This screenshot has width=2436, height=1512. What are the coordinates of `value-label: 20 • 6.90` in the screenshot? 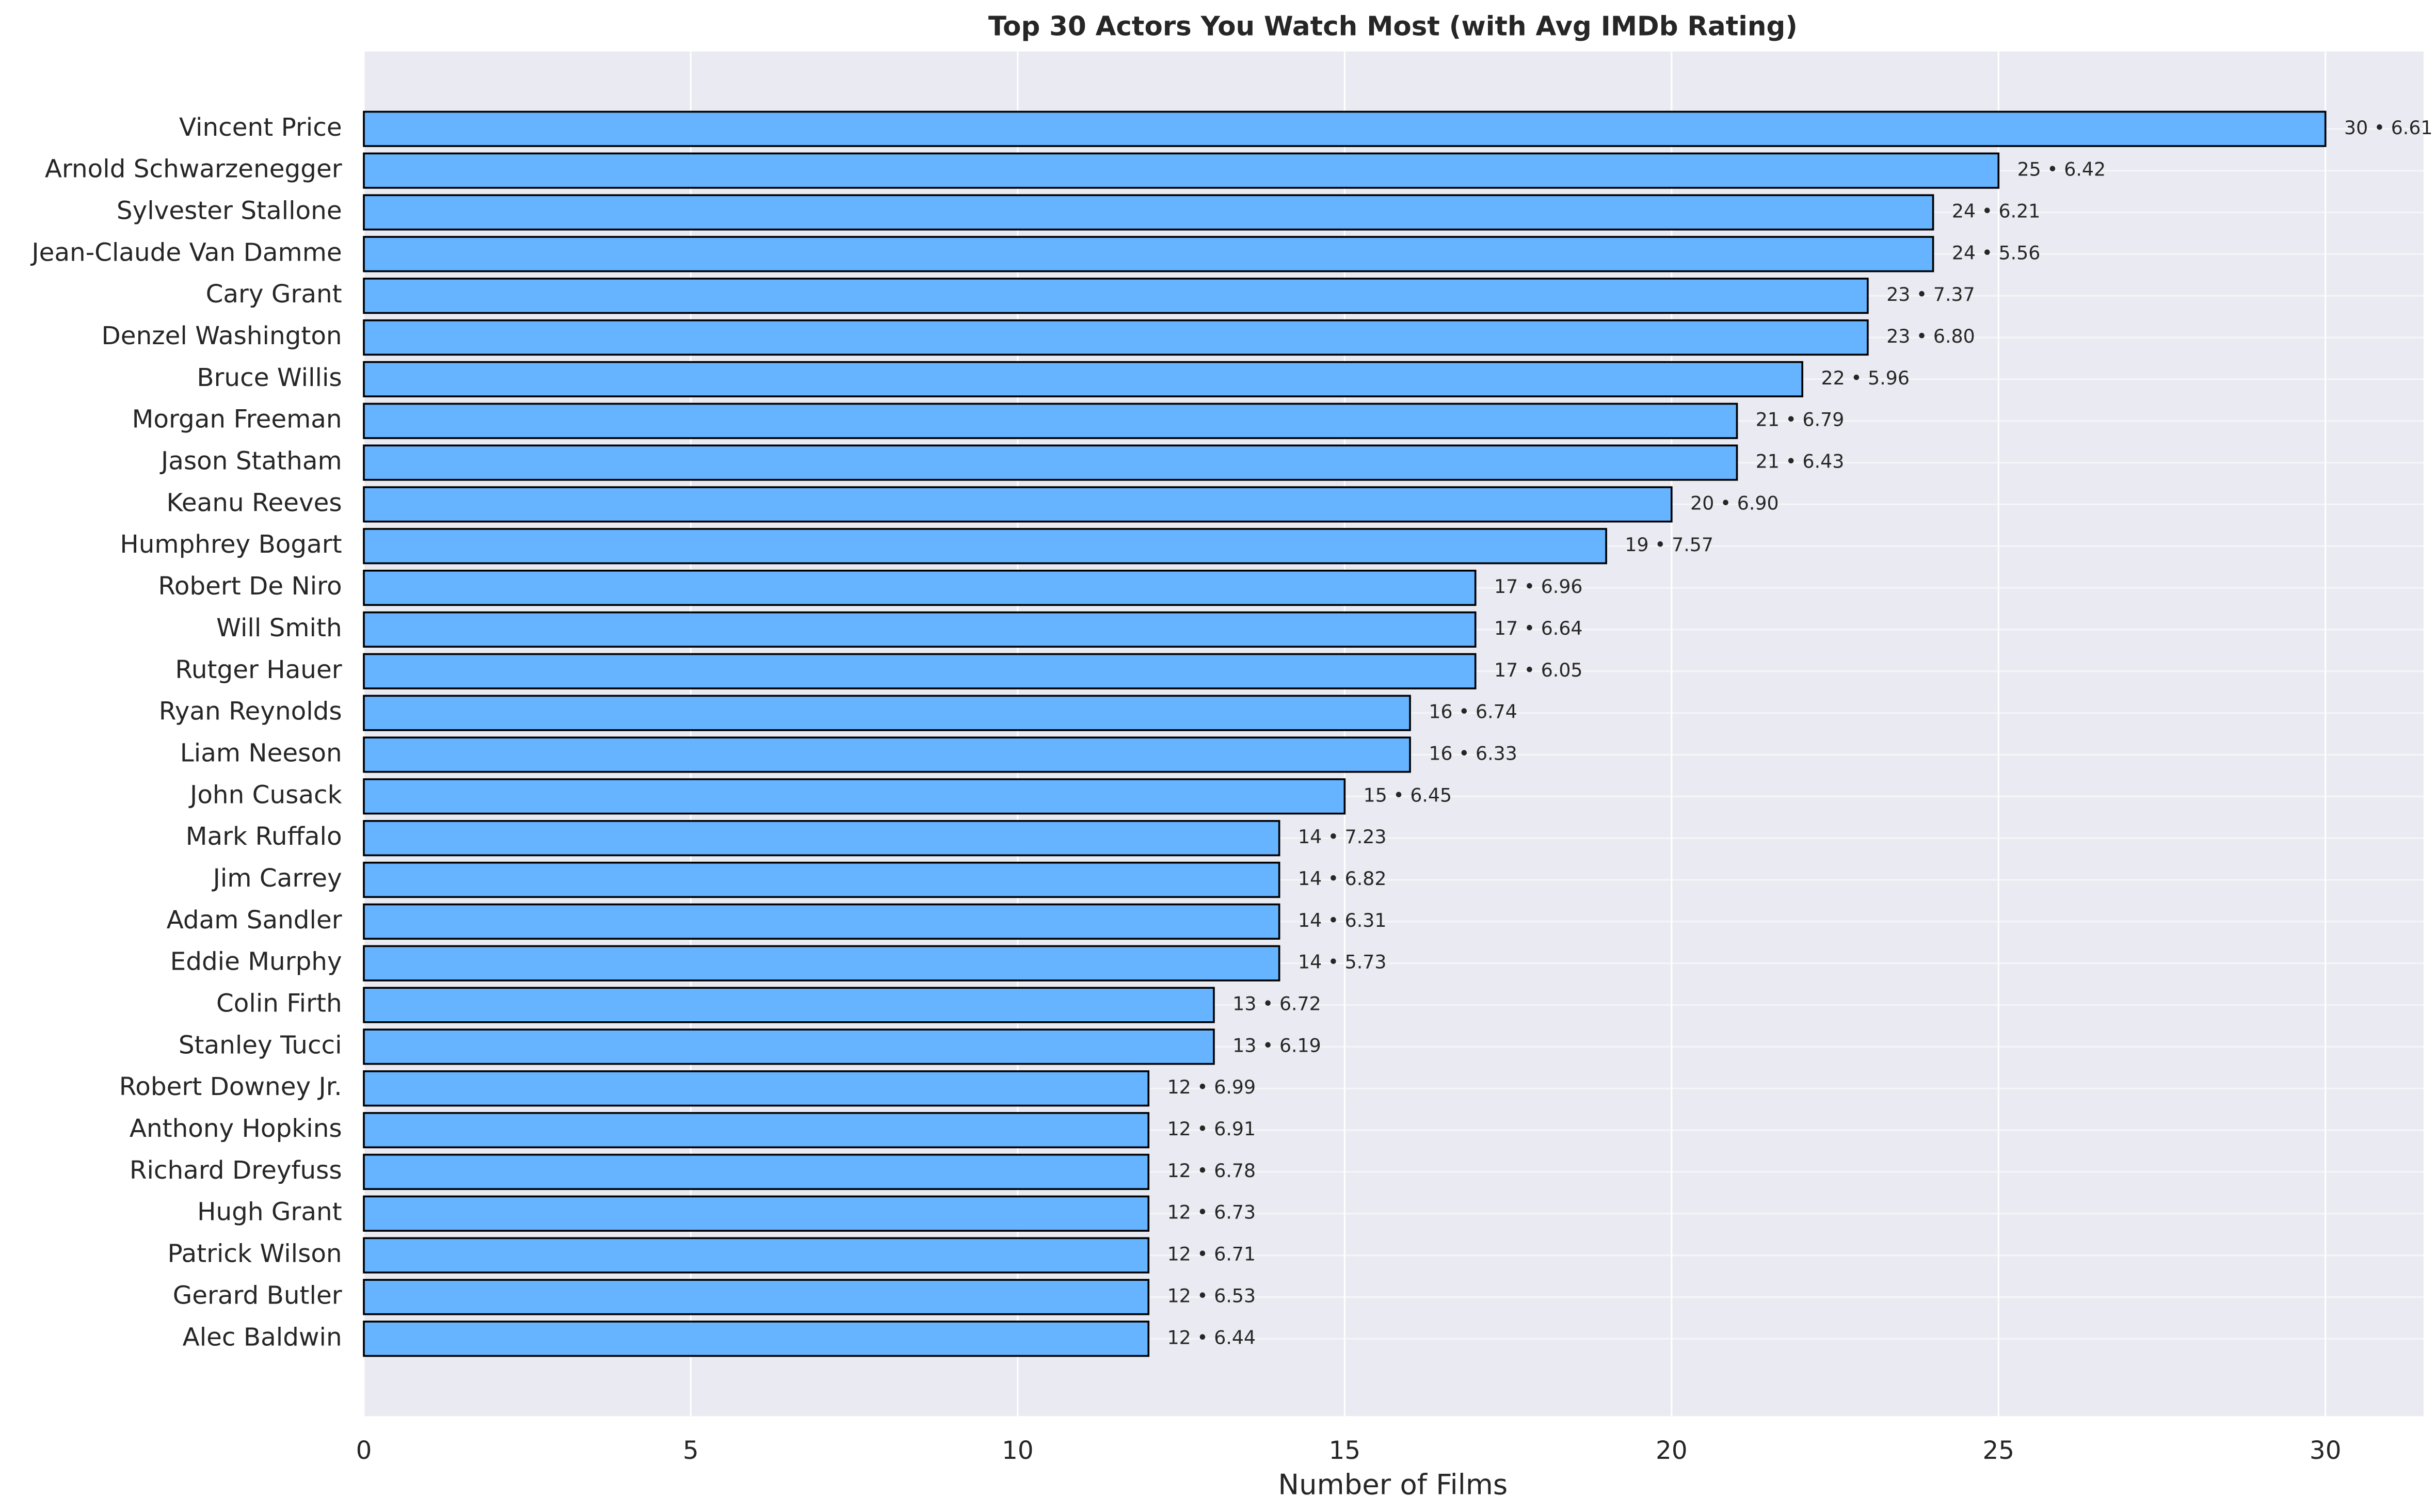 It's located at (1735, 503).